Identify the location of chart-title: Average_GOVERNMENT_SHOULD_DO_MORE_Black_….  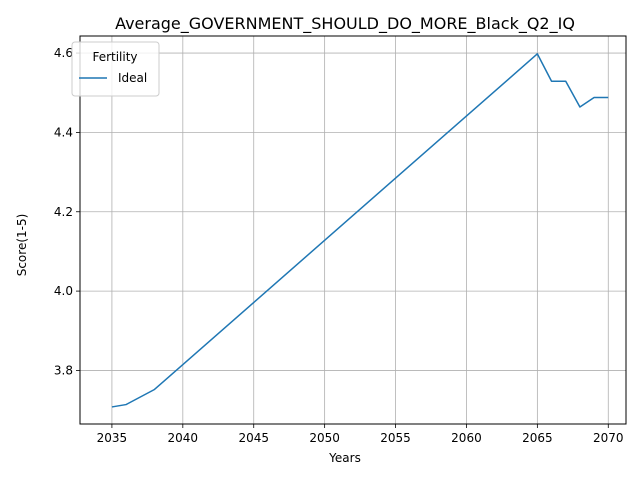
(345, 24).